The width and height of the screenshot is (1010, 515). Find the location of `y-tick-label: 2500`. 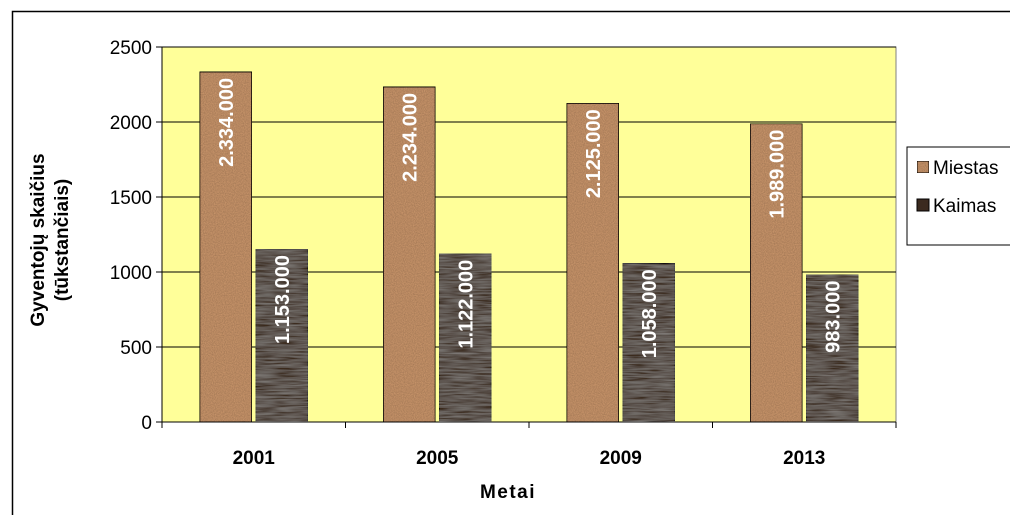

y-tick-label: 2500 is located at coordinates (131, 48).